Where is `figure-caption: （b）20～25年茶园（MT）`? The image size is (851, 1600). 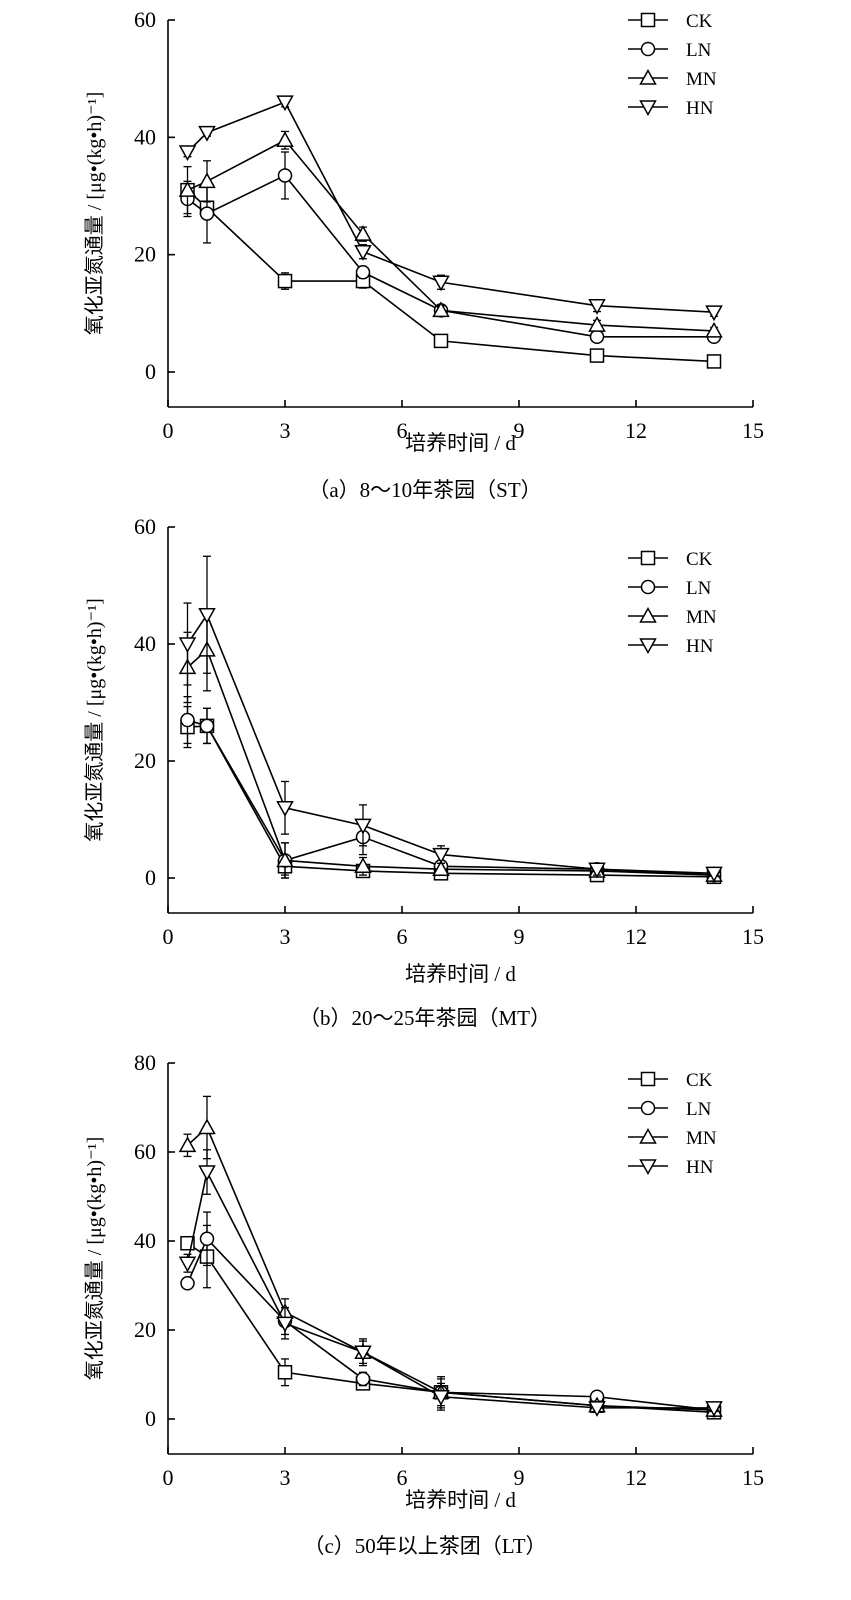
figure-caption: （b）20～25年茶园（MT） is located at coordinates (425, 1018).